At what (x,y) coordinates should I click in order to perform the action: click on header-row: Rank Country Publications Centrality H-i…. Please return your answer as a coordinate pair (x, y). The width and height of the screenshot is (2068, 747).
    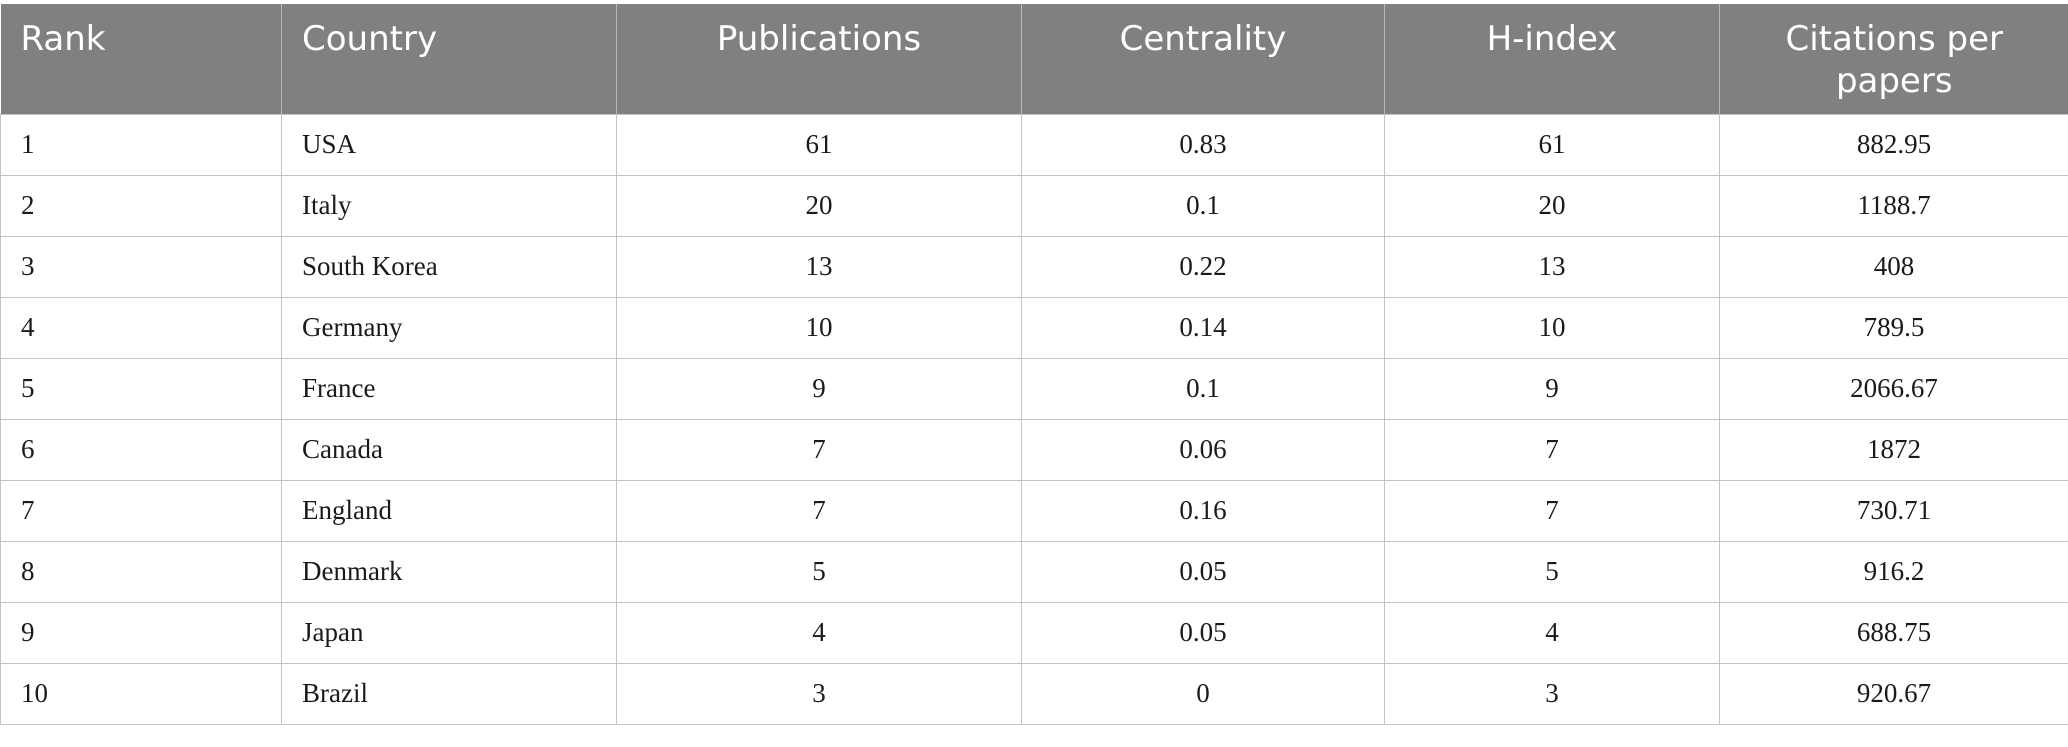
    Looking at the image, I should click on (1034, 59).